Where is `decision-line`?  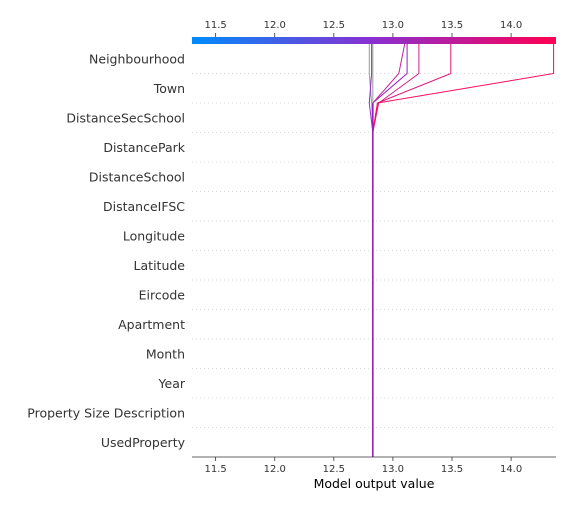 decision-line is located at coordinates (396, 250).